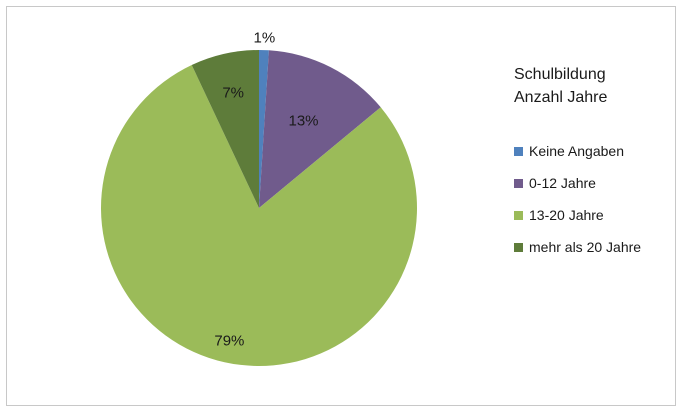  What do you see at coordinates (303, 121) in the screenshot?
I see `slice-data-label: 13%` at bounding box center [303, 121].